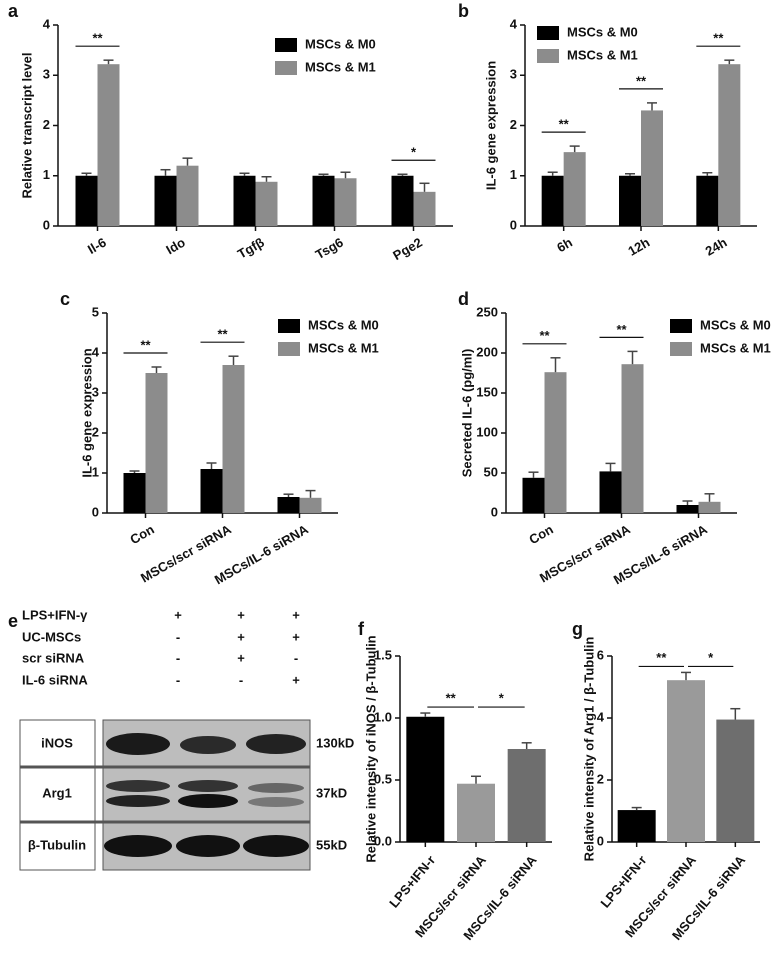 This screenshot has height=972, width=778. Describe the element at coordinates (600, 654) in the screenshot. I see `y-tick-label: 6` at that location.